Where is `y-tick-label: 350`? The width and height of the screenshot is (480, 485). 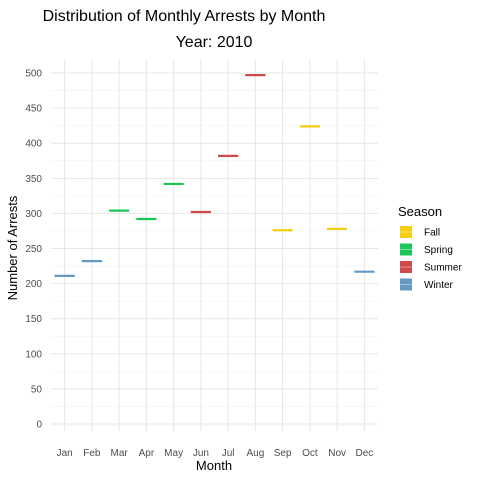 y-tick-label: 350 is located at coordinates (33, 179).